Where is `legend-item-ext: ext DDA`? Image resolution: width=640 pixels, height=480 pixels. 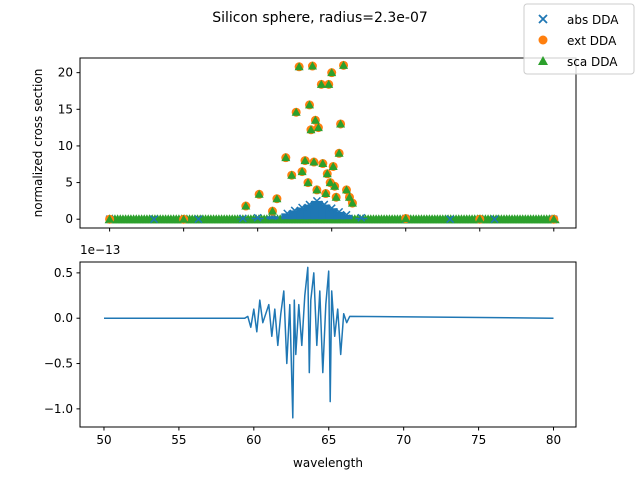 legend-item-ext: ext DDA is located at coordinates (577, 41).